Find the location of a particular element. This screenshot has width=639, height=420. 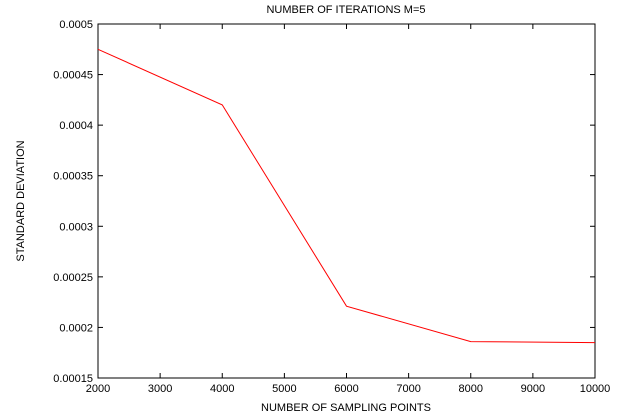

x-tick-label: 3000 is located at coordinates (160, 389).